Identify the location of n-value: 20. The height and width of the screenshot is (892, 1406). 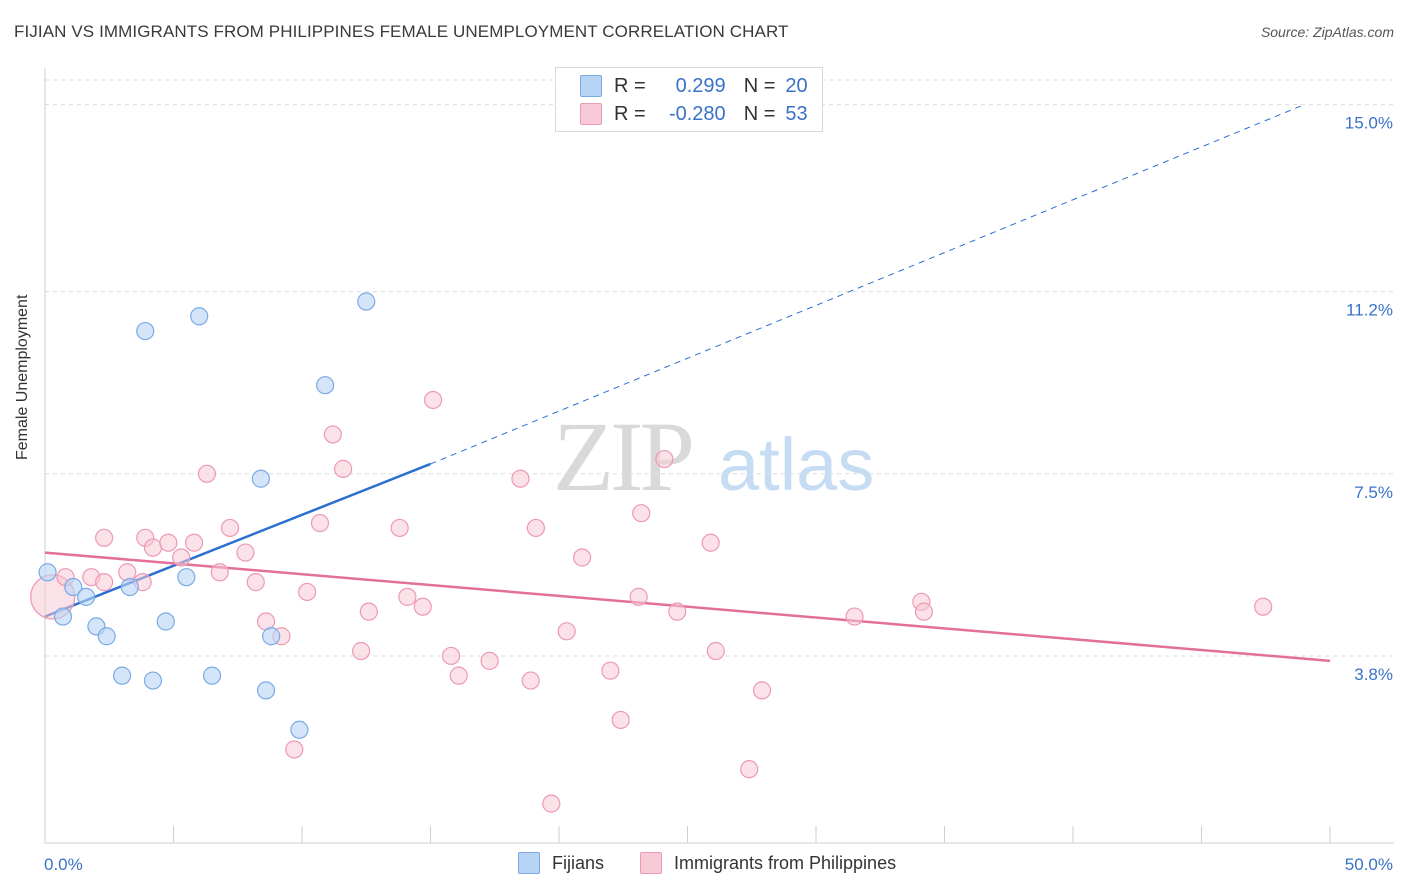
(796, 85).